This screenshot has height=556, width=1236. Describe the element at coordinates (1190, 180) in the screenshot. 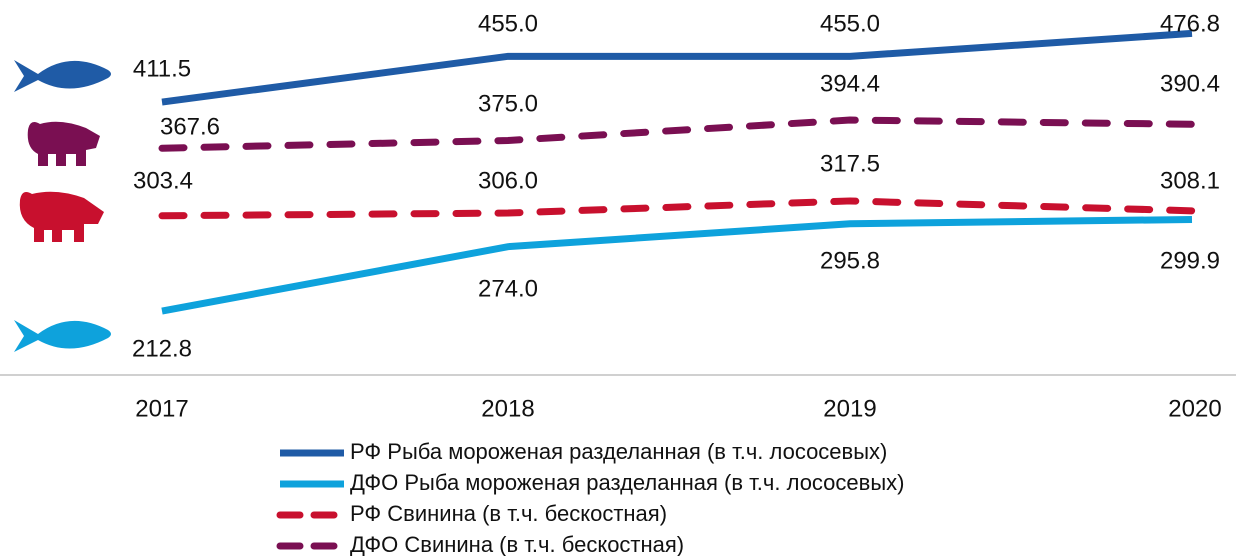

I see `data-label: 308.1` at that location.